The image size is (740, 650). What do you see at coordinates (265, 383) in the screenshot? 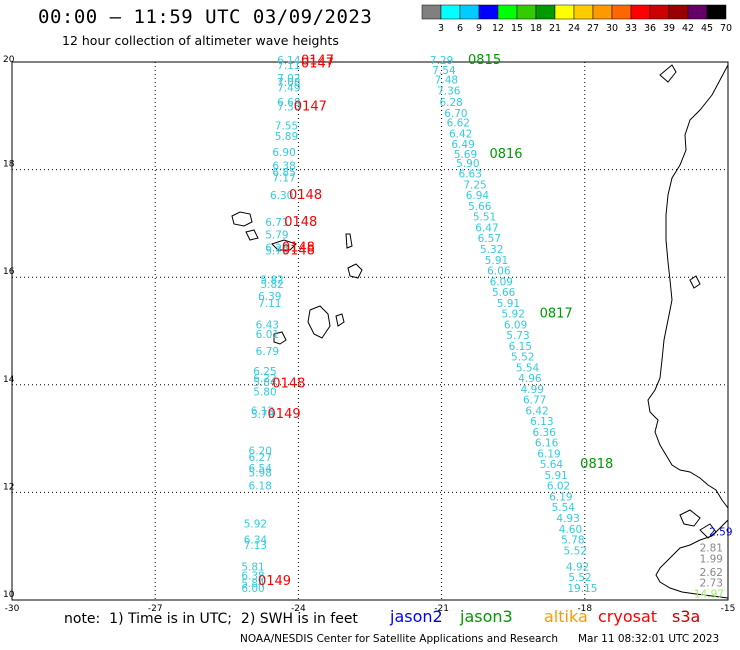
I see `wave-height-value: 5.84` at bounding box center [265, 383].